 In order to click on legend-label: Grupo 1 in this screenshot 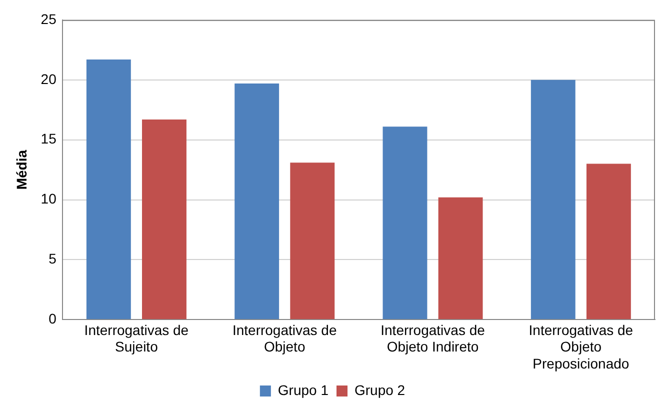, I will do `click(303, 390)`.